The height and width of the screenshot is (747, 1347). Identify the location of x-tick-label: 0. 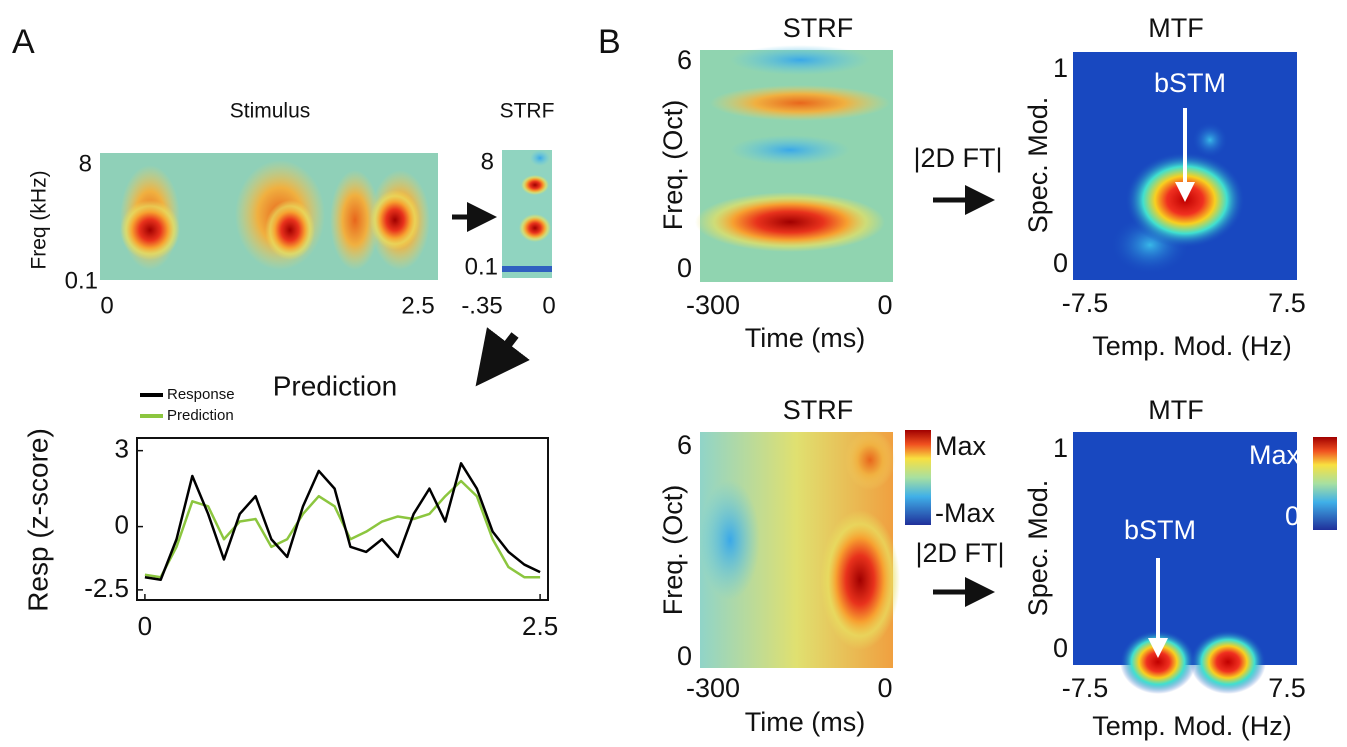
(145, 626).